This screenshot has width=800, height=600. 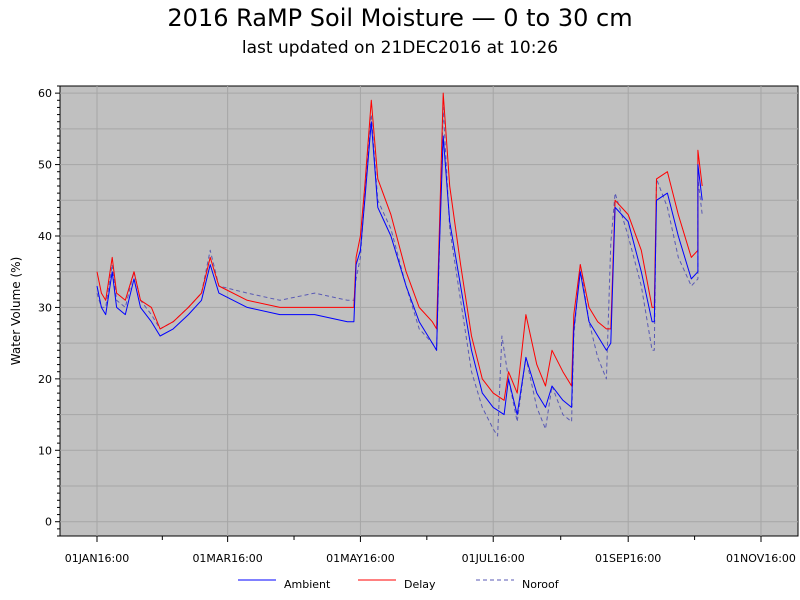 What do you see at coordinates (227, 558) in the screenshot?
I see `x-tick-label: 01MAR16:00` at bounding box center [227, 558].